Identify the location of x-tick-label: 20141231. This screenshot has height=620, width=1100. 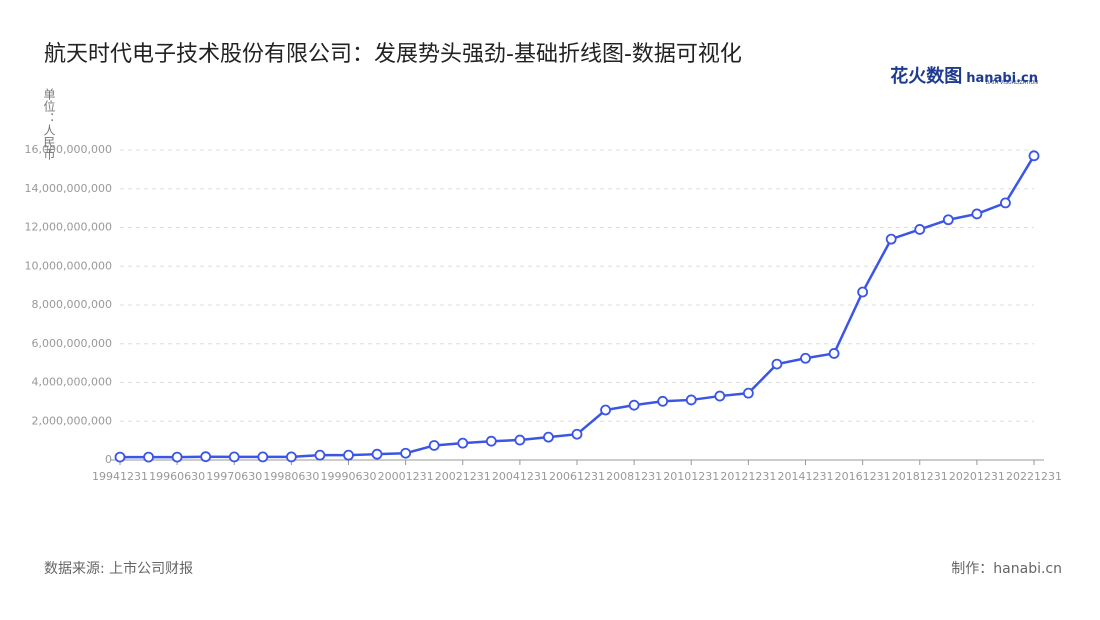
(806, 476).